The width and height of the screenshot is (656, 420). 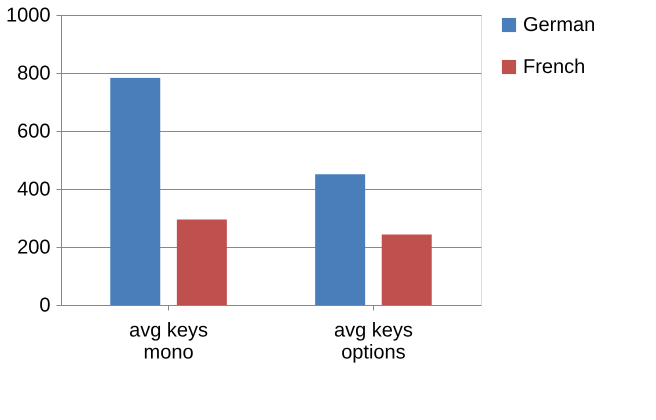 What do you see at coordinates (559, 25) in the screenshot?
I see `legend-label: German` at bounding box center [559, 25].